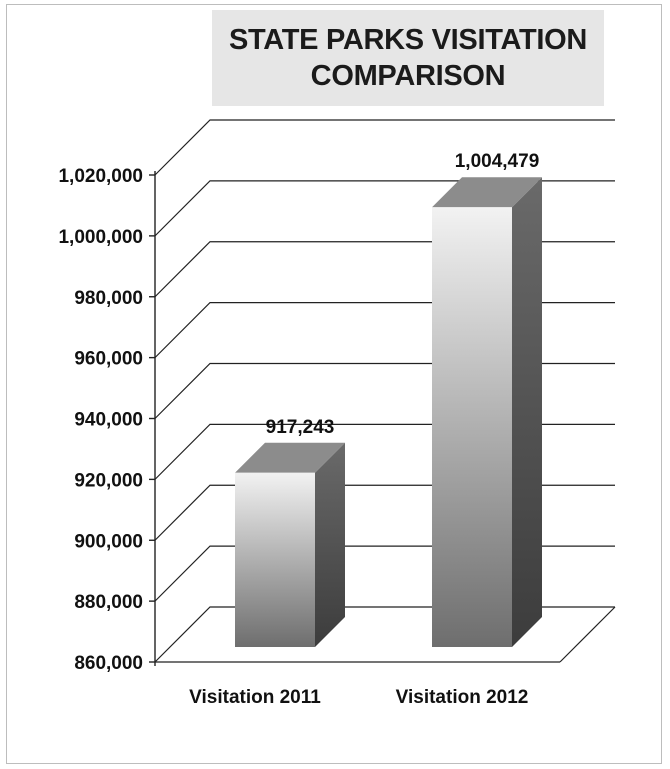 Image resolution: width=670 pixels, height=769 pixels. Describe the element at coordinates (100, 176) in the screenshot. I see `y-tick-label: 1,020,000` at that location.